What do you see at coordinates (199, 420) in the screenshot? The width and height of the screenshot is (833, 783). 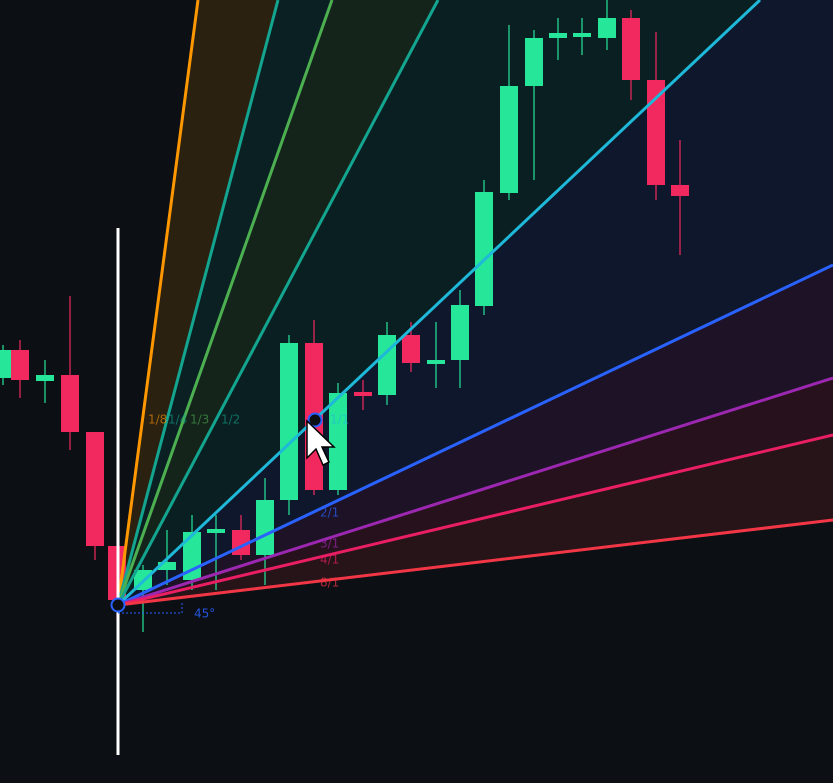 I see `fan-label: 1/3` at bounding box center [199, 420].